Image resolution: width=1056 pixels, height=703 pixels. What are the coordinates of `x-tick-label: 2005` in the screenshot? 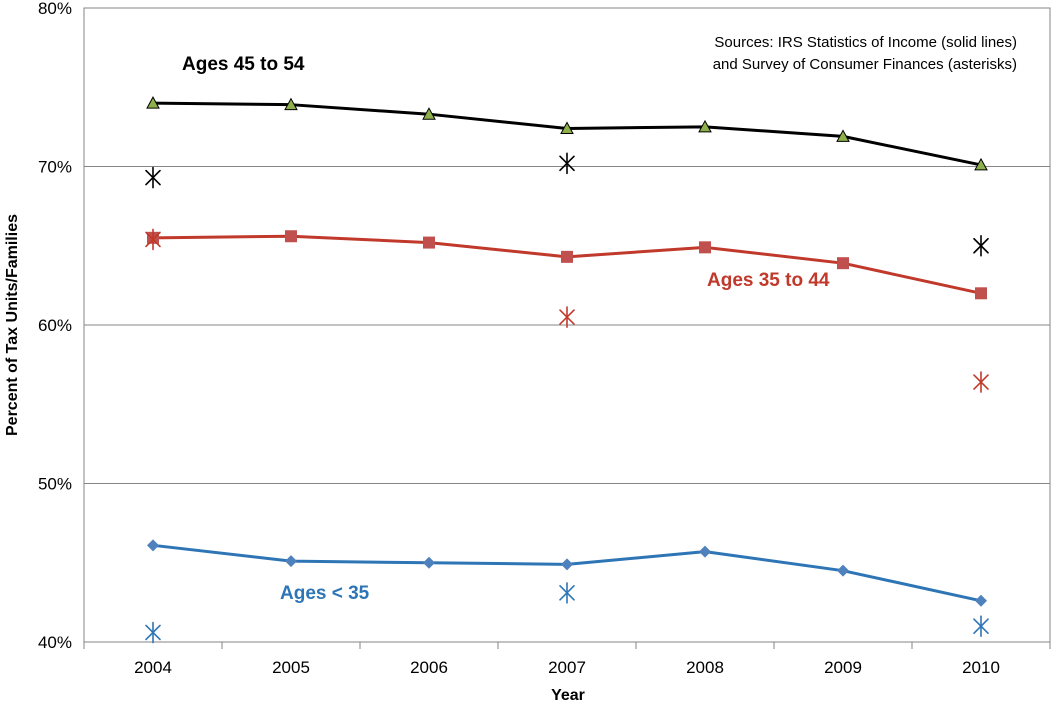 It's located at (291, 667).